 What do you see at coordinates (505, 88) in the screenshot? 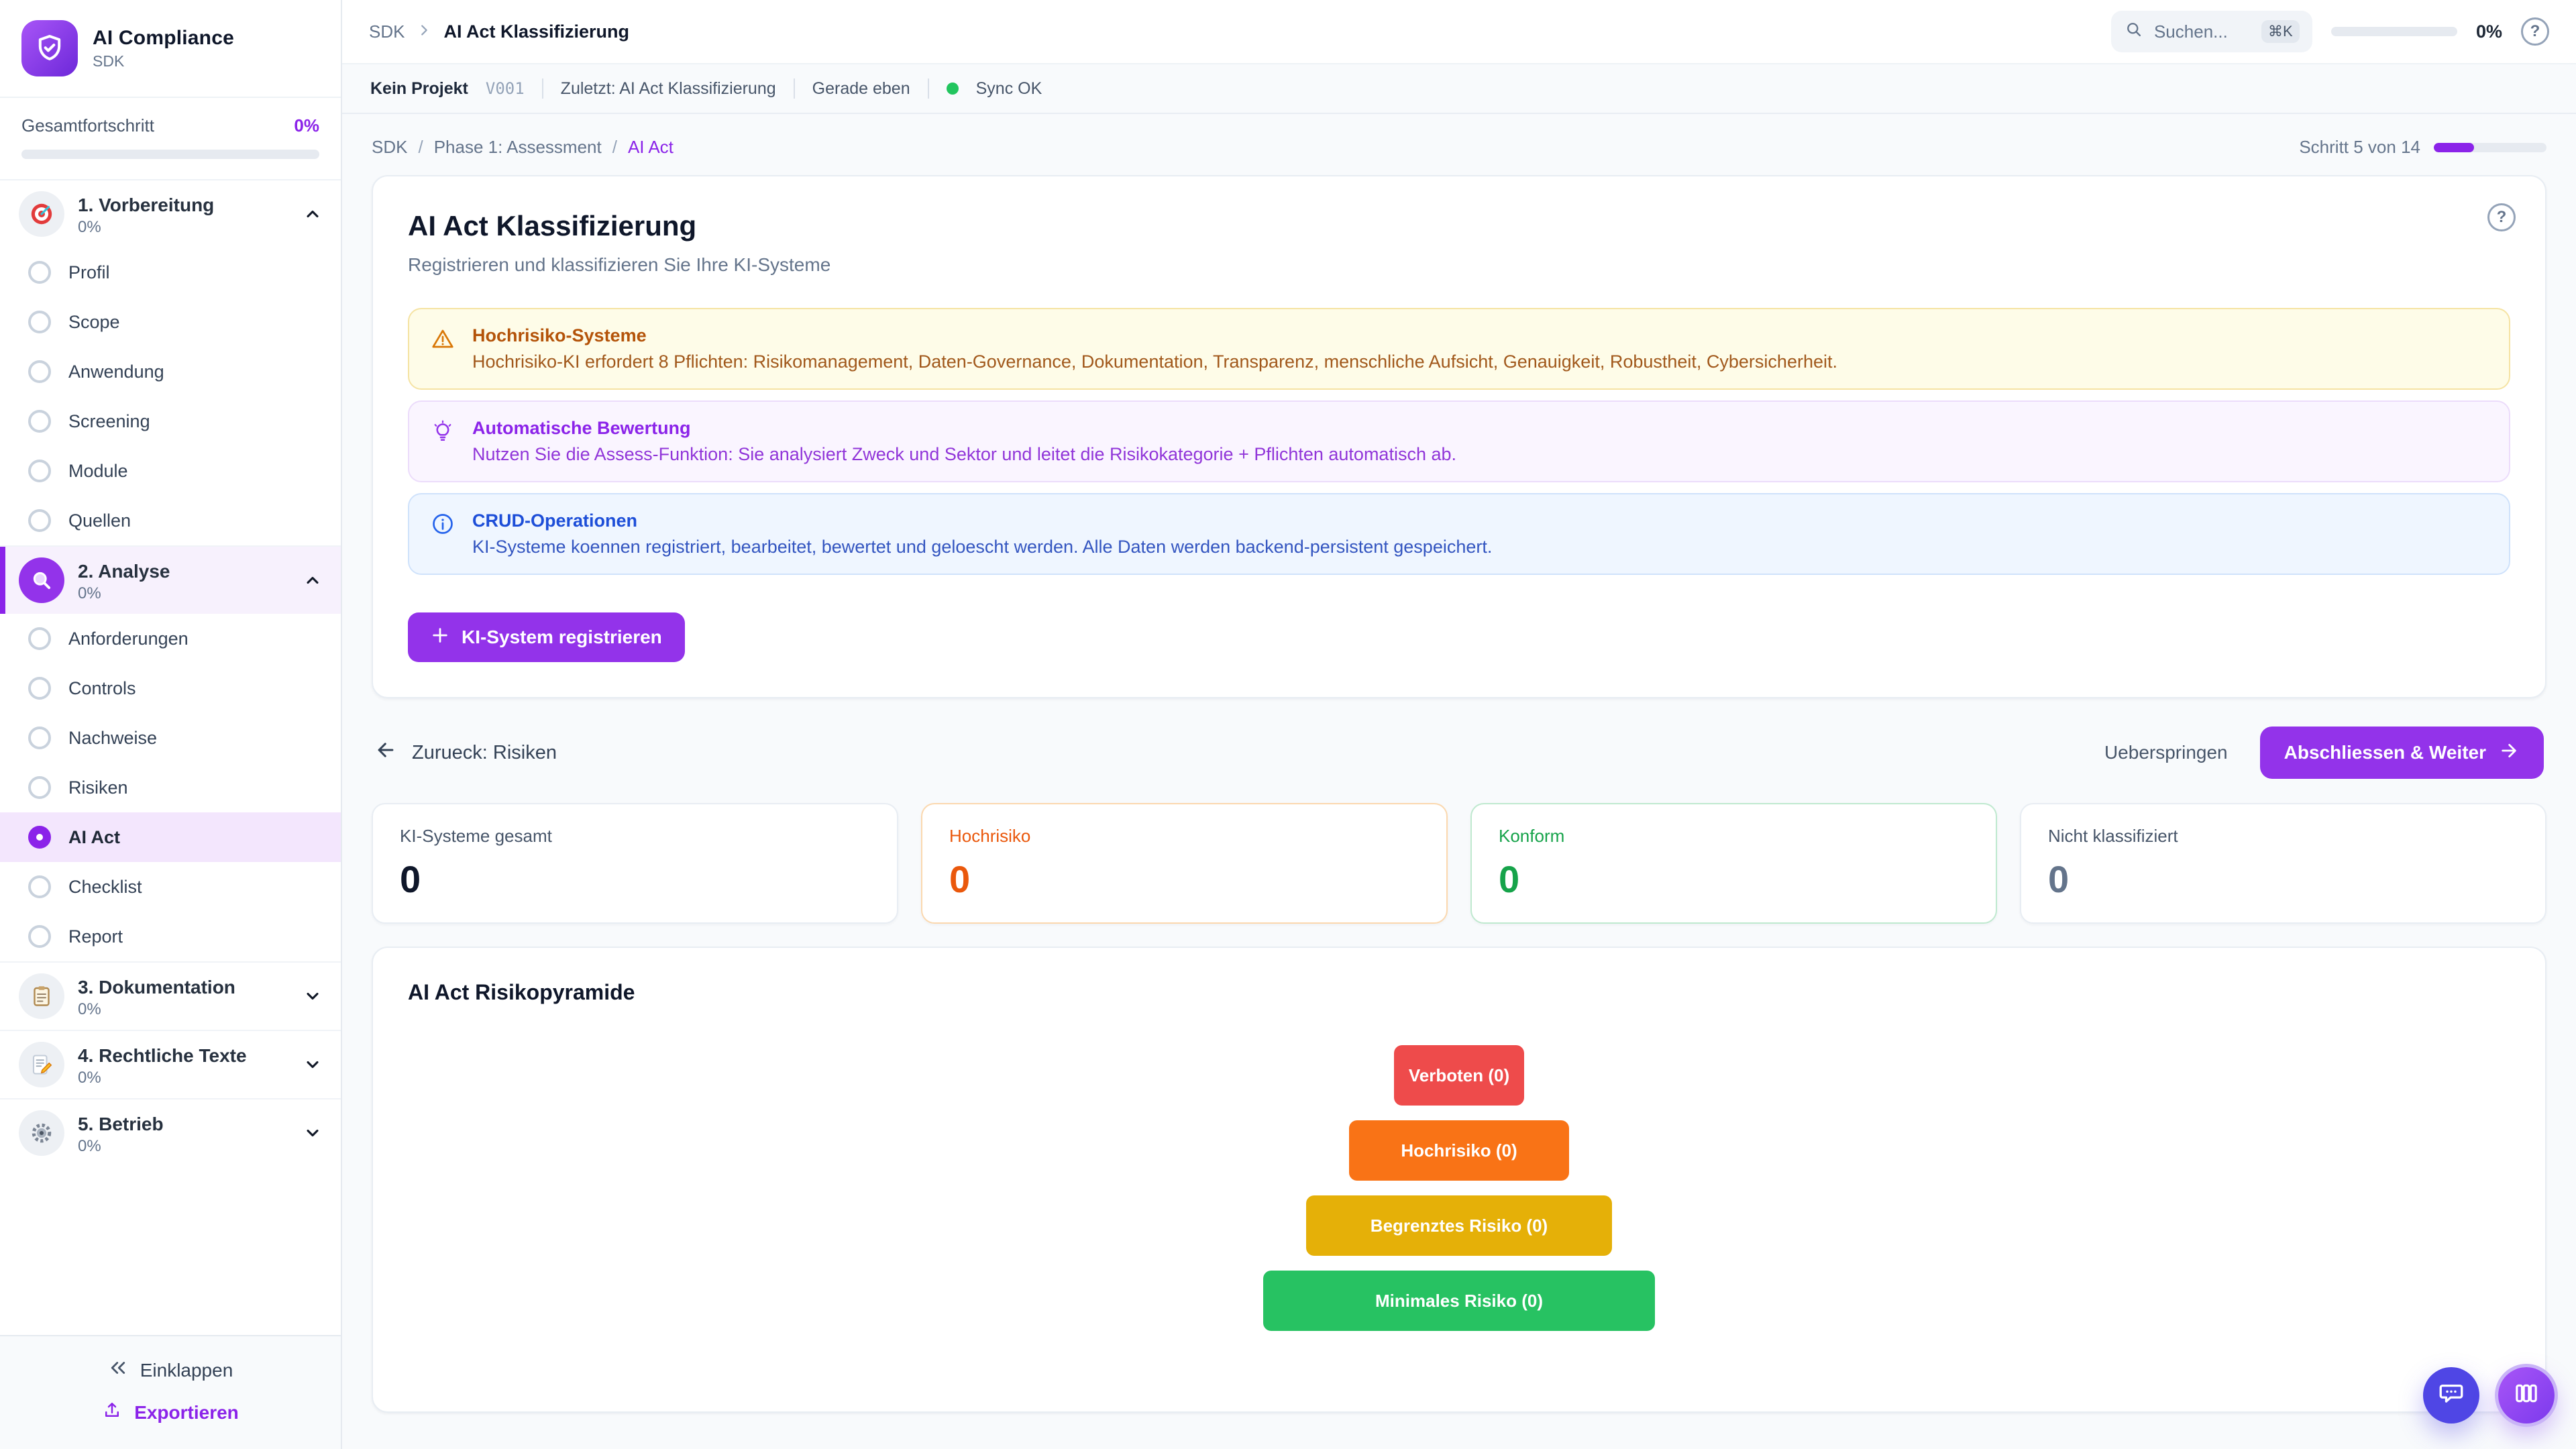
I see `version-badge: V001` at bounding box center [505, 88].